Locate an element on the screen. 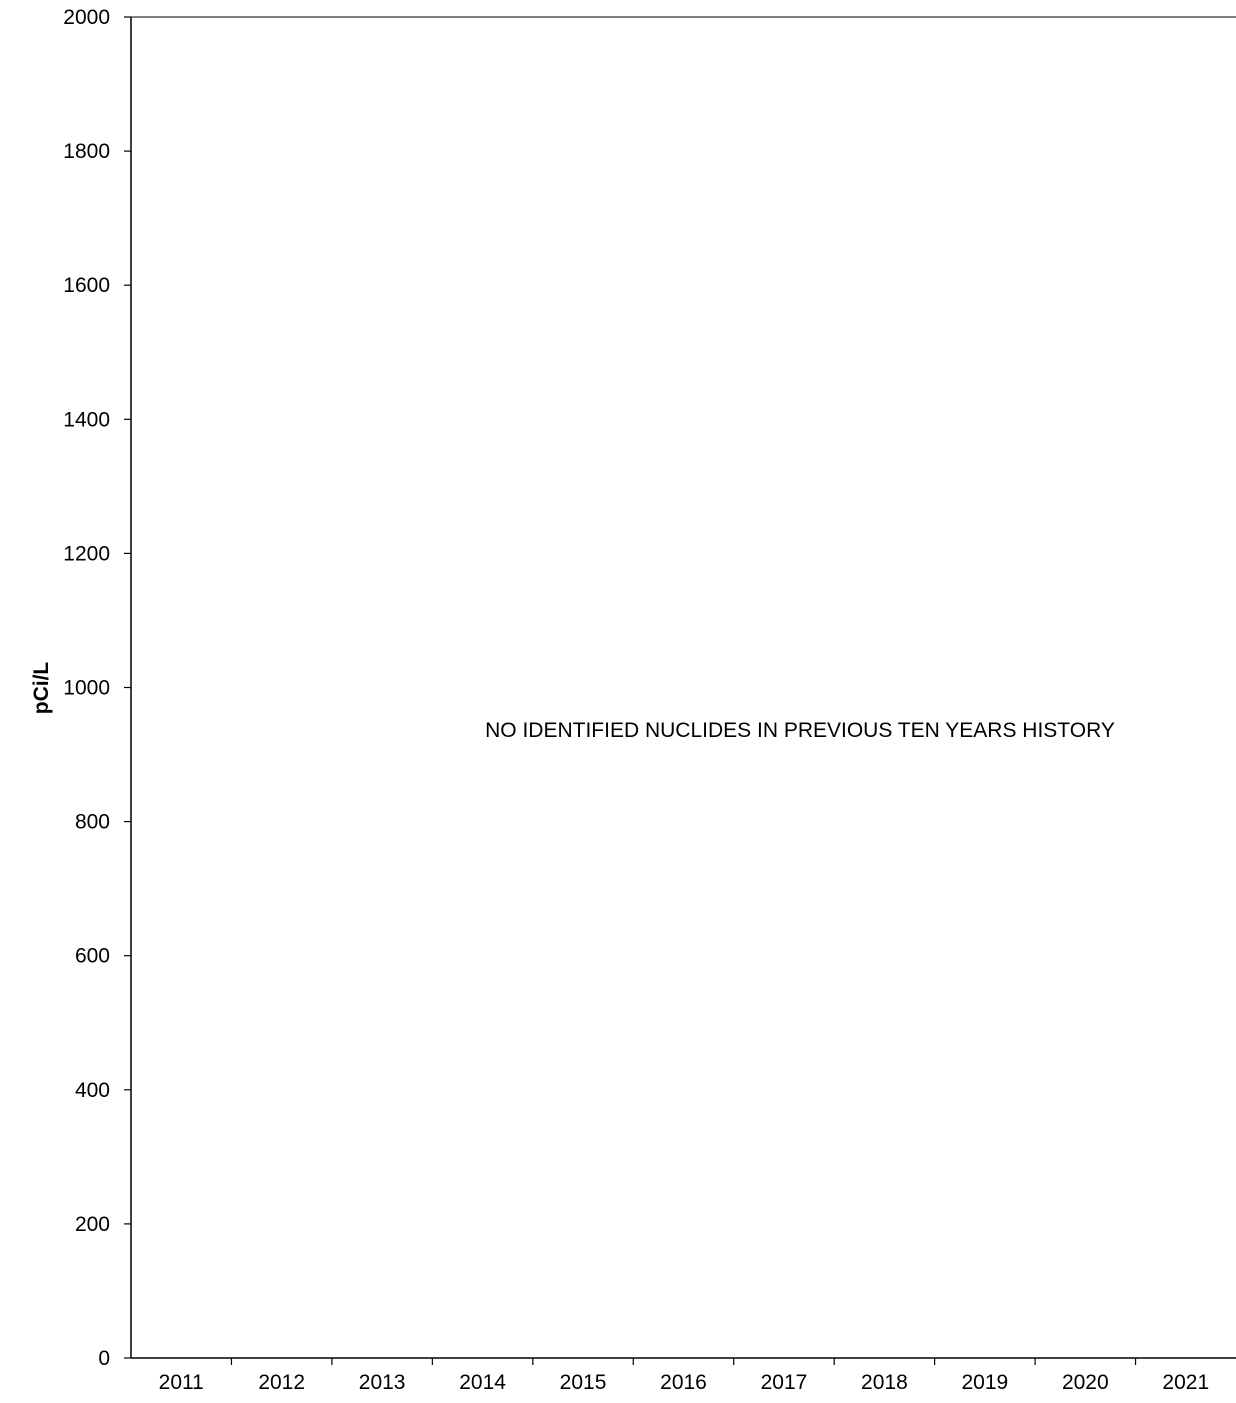 The width and height of the screenshot is (1236, 1403). x-tick-label: 2020 is located at coordinates (1085, 1382).